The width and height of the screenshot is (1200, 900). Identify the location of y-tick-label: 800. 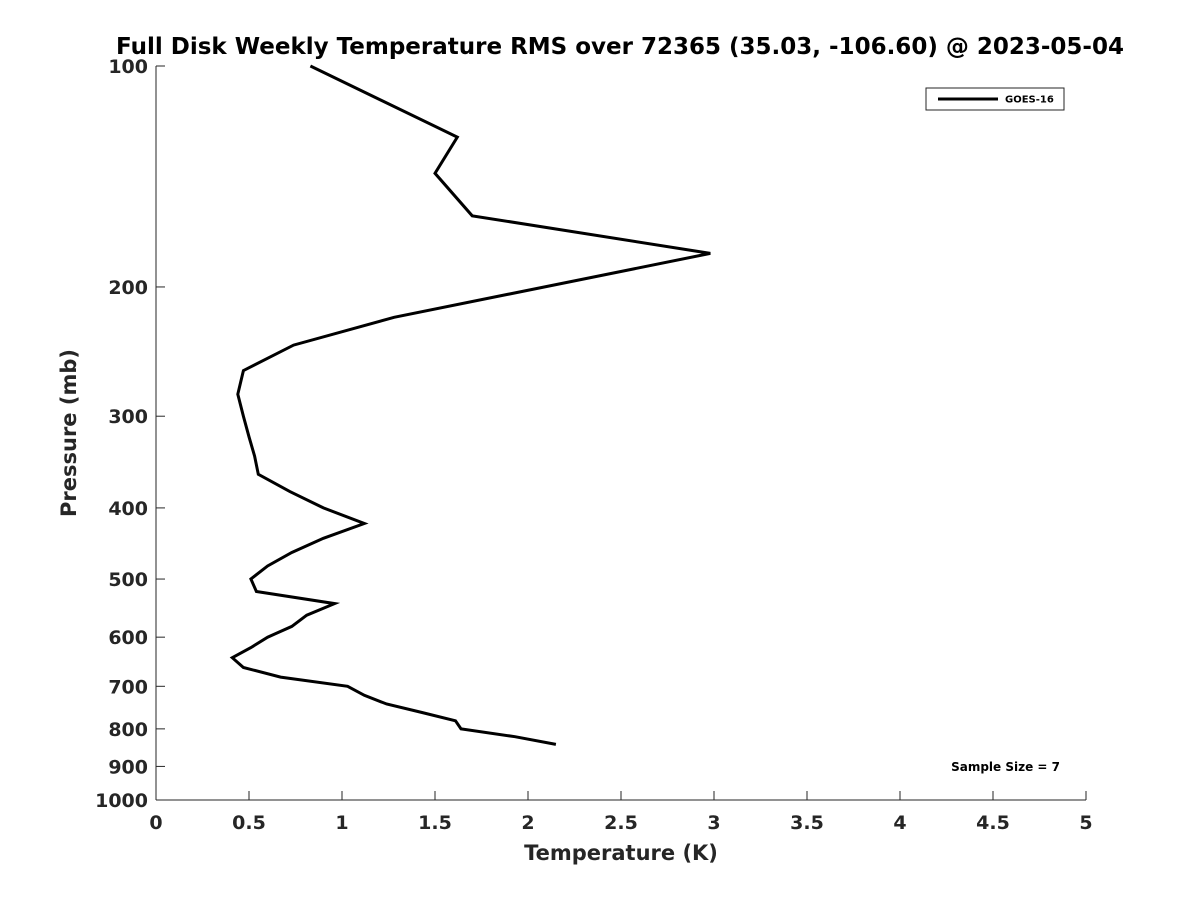
(128, 730).